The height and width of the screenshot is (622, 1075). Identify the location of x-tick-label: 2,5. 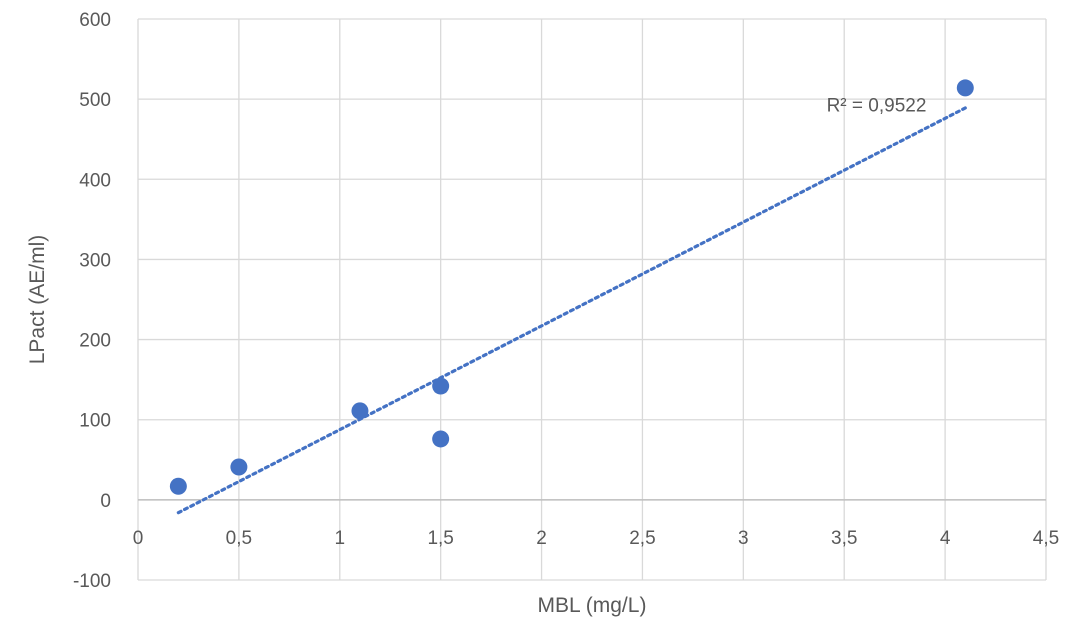
(642, 538).